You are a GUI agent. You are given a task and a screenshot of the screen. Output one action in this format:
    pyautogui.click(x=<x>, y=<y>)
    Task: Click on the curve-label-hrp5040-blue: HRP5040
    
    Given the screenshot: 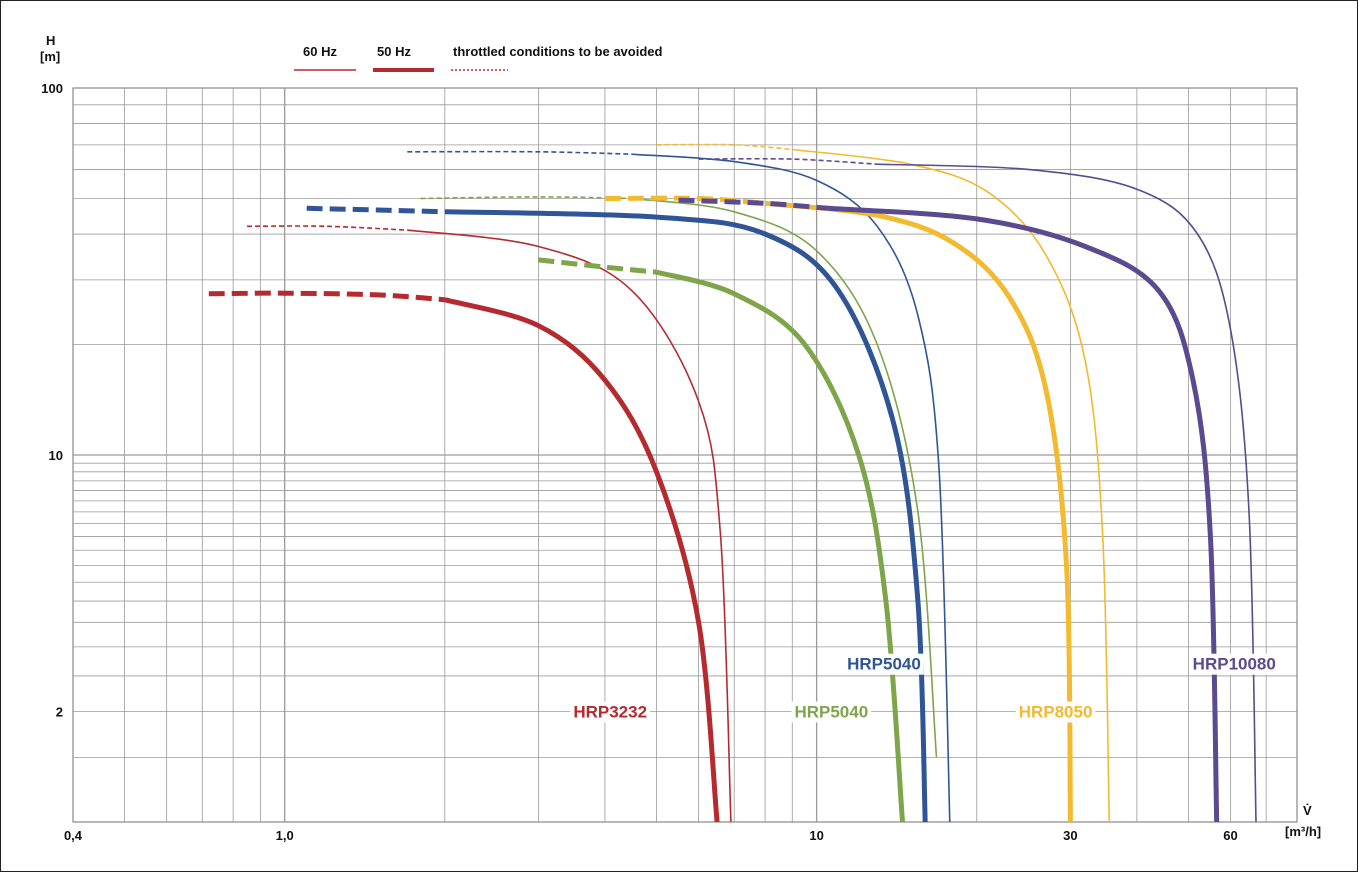 What is the action you would take?
    pyautogui.click(x=884, y=664)
    